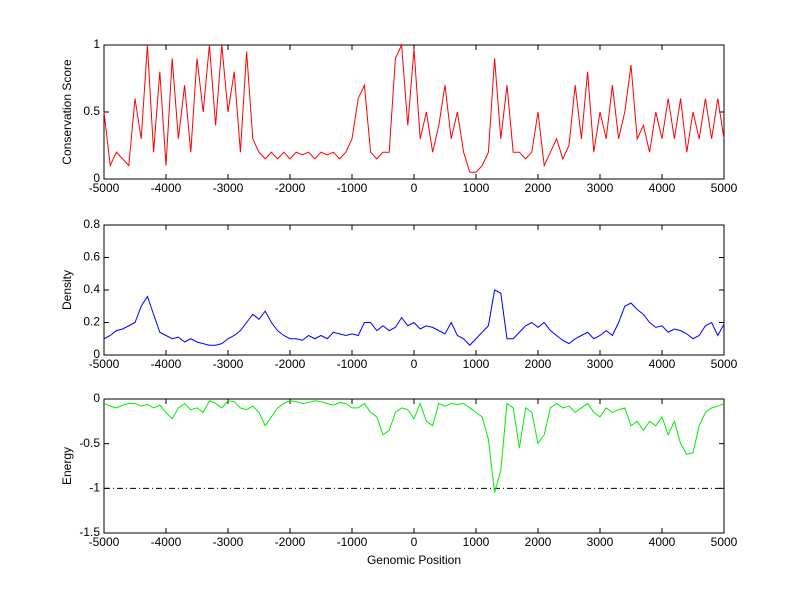 The width and height of the screenshot is (800, 599). I want to click on y-axis-label: Density, so click(67, 290).